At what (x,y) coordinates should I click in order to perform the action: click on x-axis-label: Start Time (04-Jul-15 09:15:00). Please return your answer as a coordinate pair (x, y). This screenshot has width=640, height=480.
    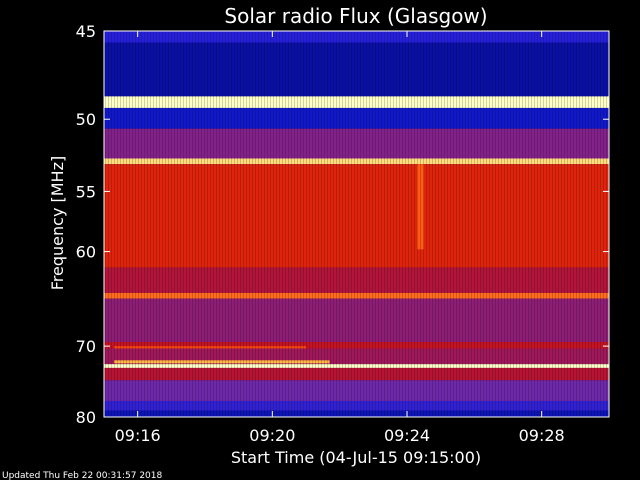
    Looking at the image, I should click on (356, 457).